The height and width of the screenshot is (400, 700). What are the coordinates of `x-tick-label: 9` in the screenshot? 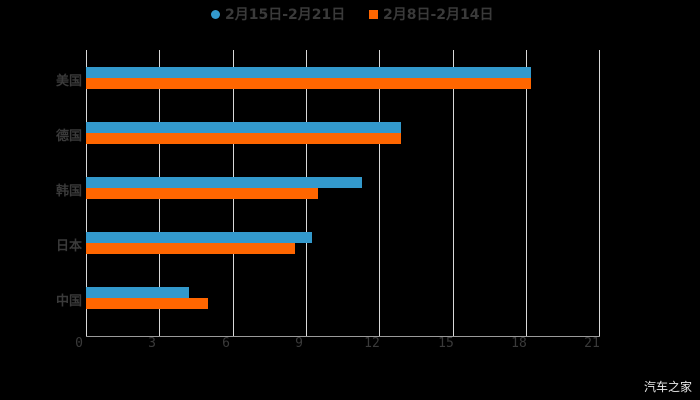 It's located at (299, 343).